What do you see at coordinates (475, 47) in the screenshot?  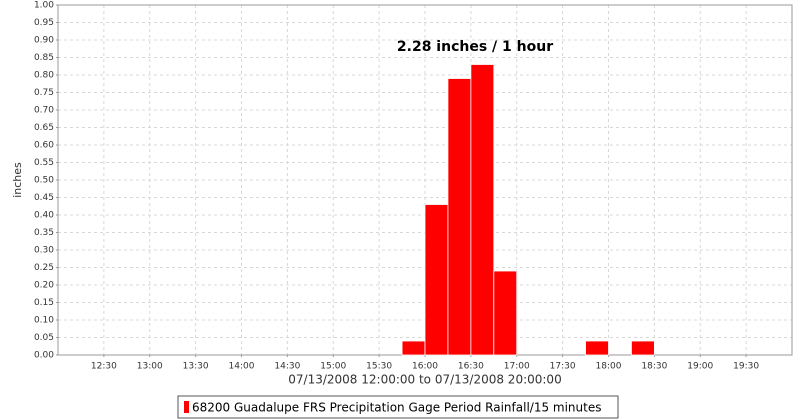 I see `annotation: 2.28 inches / 1 hour` at bounding box center [475, 47].